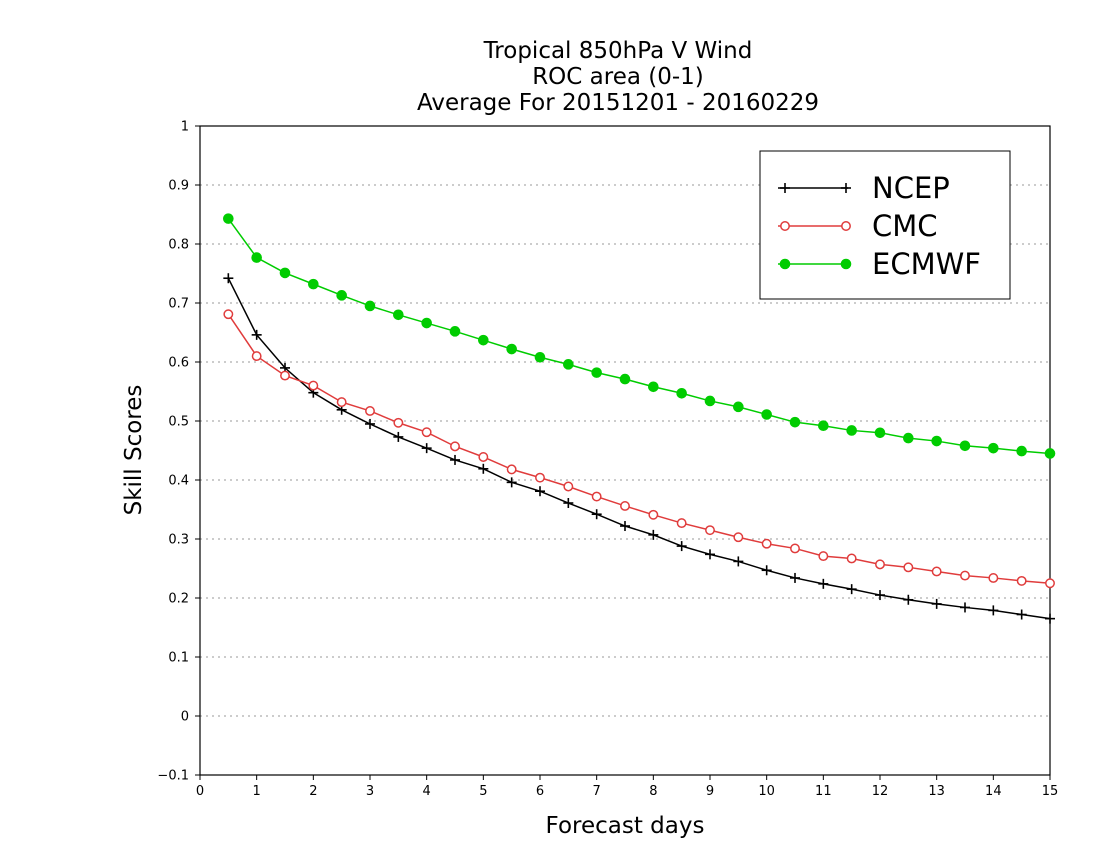 The width and height of the screenshot is (1100, 850). I want to click on legend-item-ncep: NCEP, so click(864, 188).